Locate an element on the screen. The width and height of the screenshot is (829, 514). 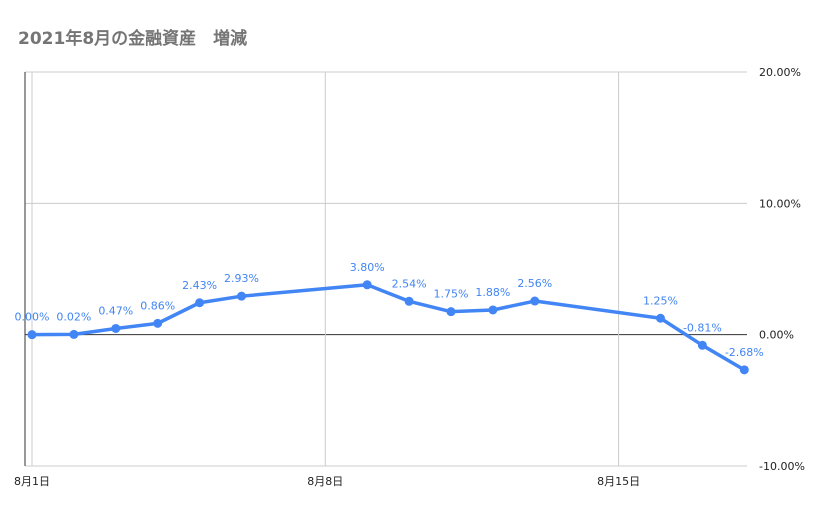
x-tick-label: 8月8日 is located at coordinates (325, 481).